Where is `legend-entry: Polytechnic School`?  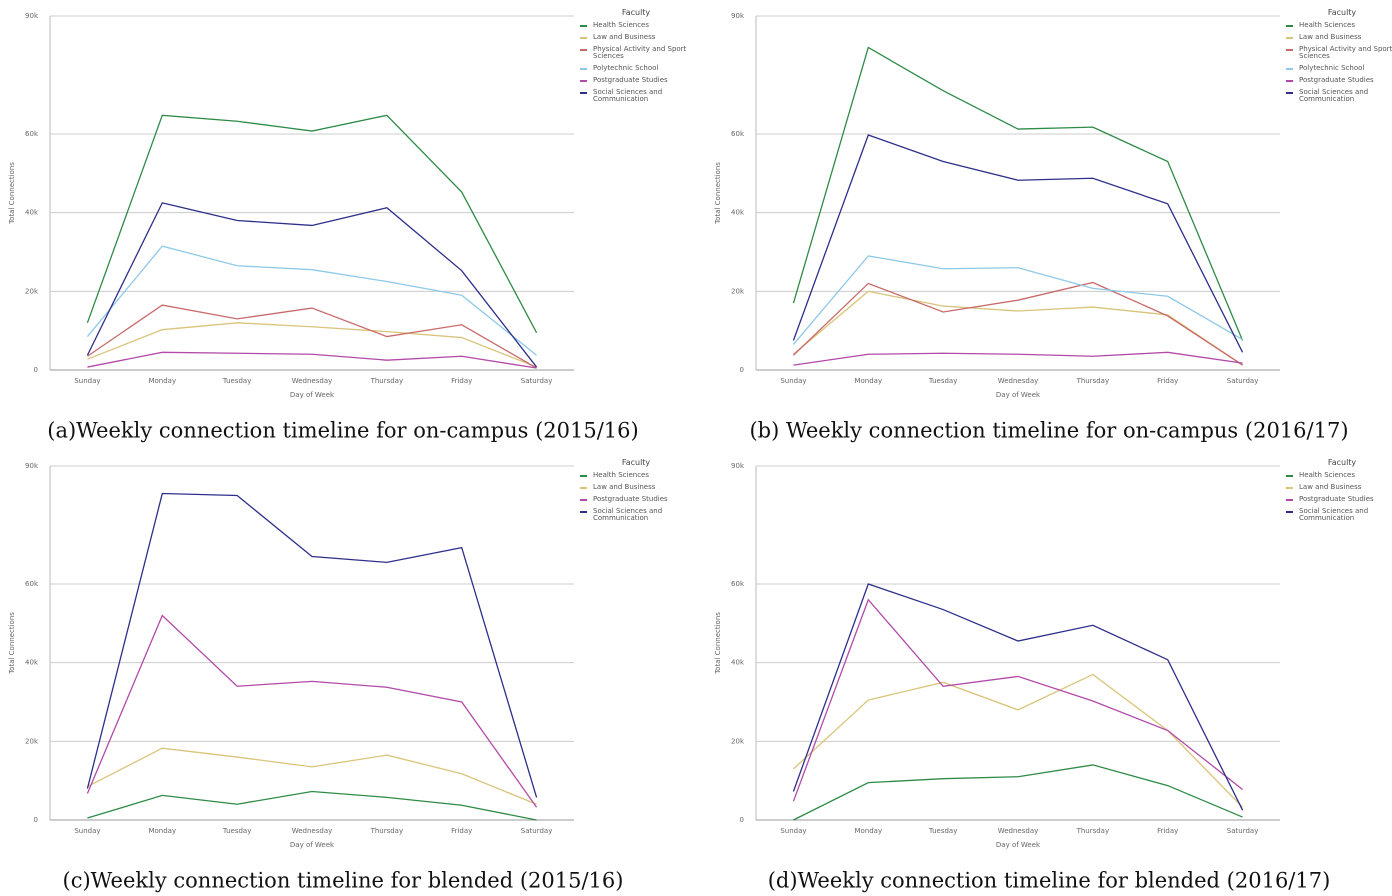
legend-entry: Polytechnic School is located at coordinates (636, 68).